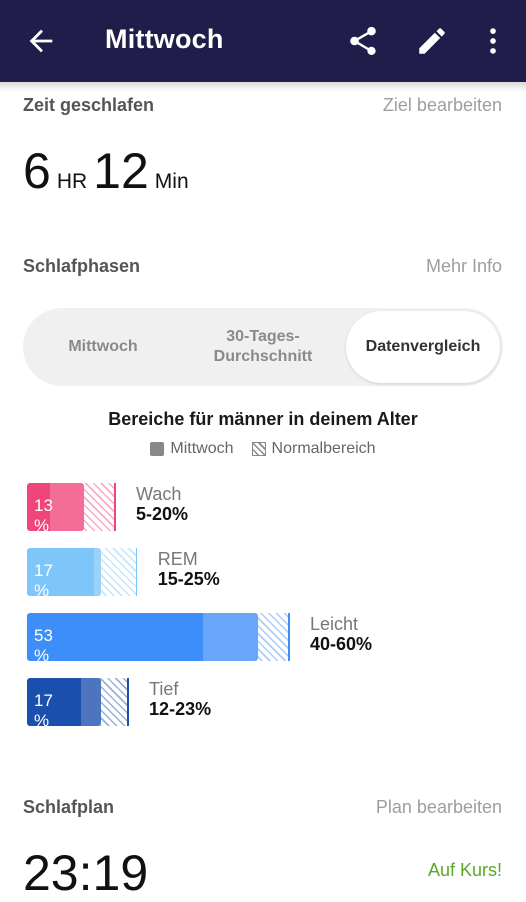 This screenshot has width=526, height=902. Describe the element at coordinates (43, 580) in the screenshot. I see `value-label-rem: 17 %` at that location.